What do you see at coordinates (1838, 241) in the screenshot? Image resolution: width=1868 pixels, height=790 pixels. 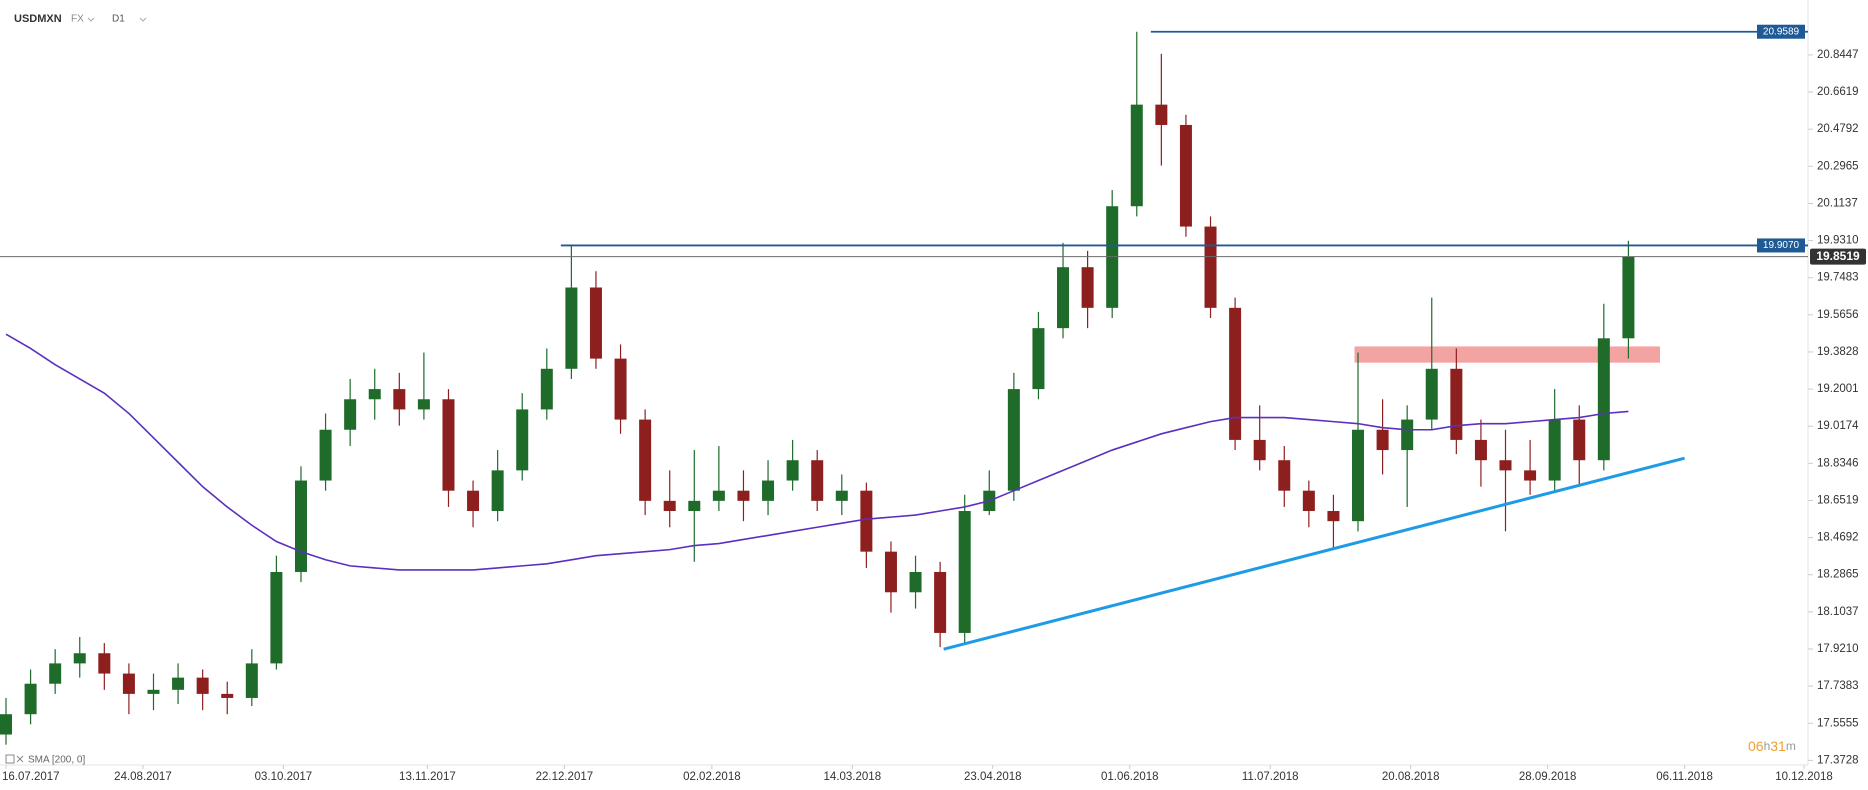 I see `y-tick-label: 19.9310` at bounding box center [1838, 241].